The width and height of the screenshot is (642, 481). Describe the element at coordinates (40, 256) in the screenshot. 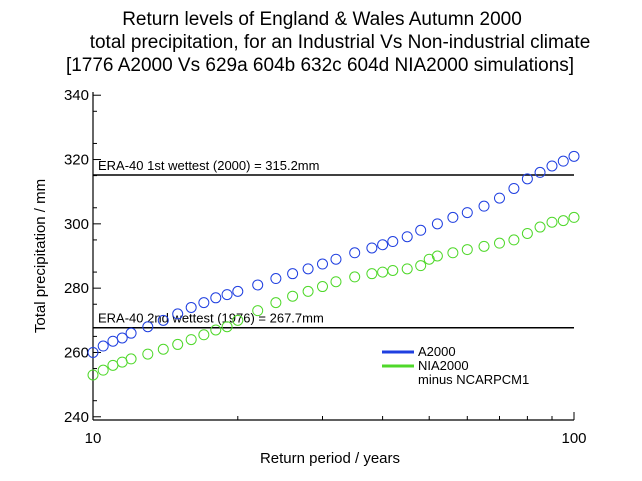

I see `y-axis-label: Total precipitation / mm` at that location.